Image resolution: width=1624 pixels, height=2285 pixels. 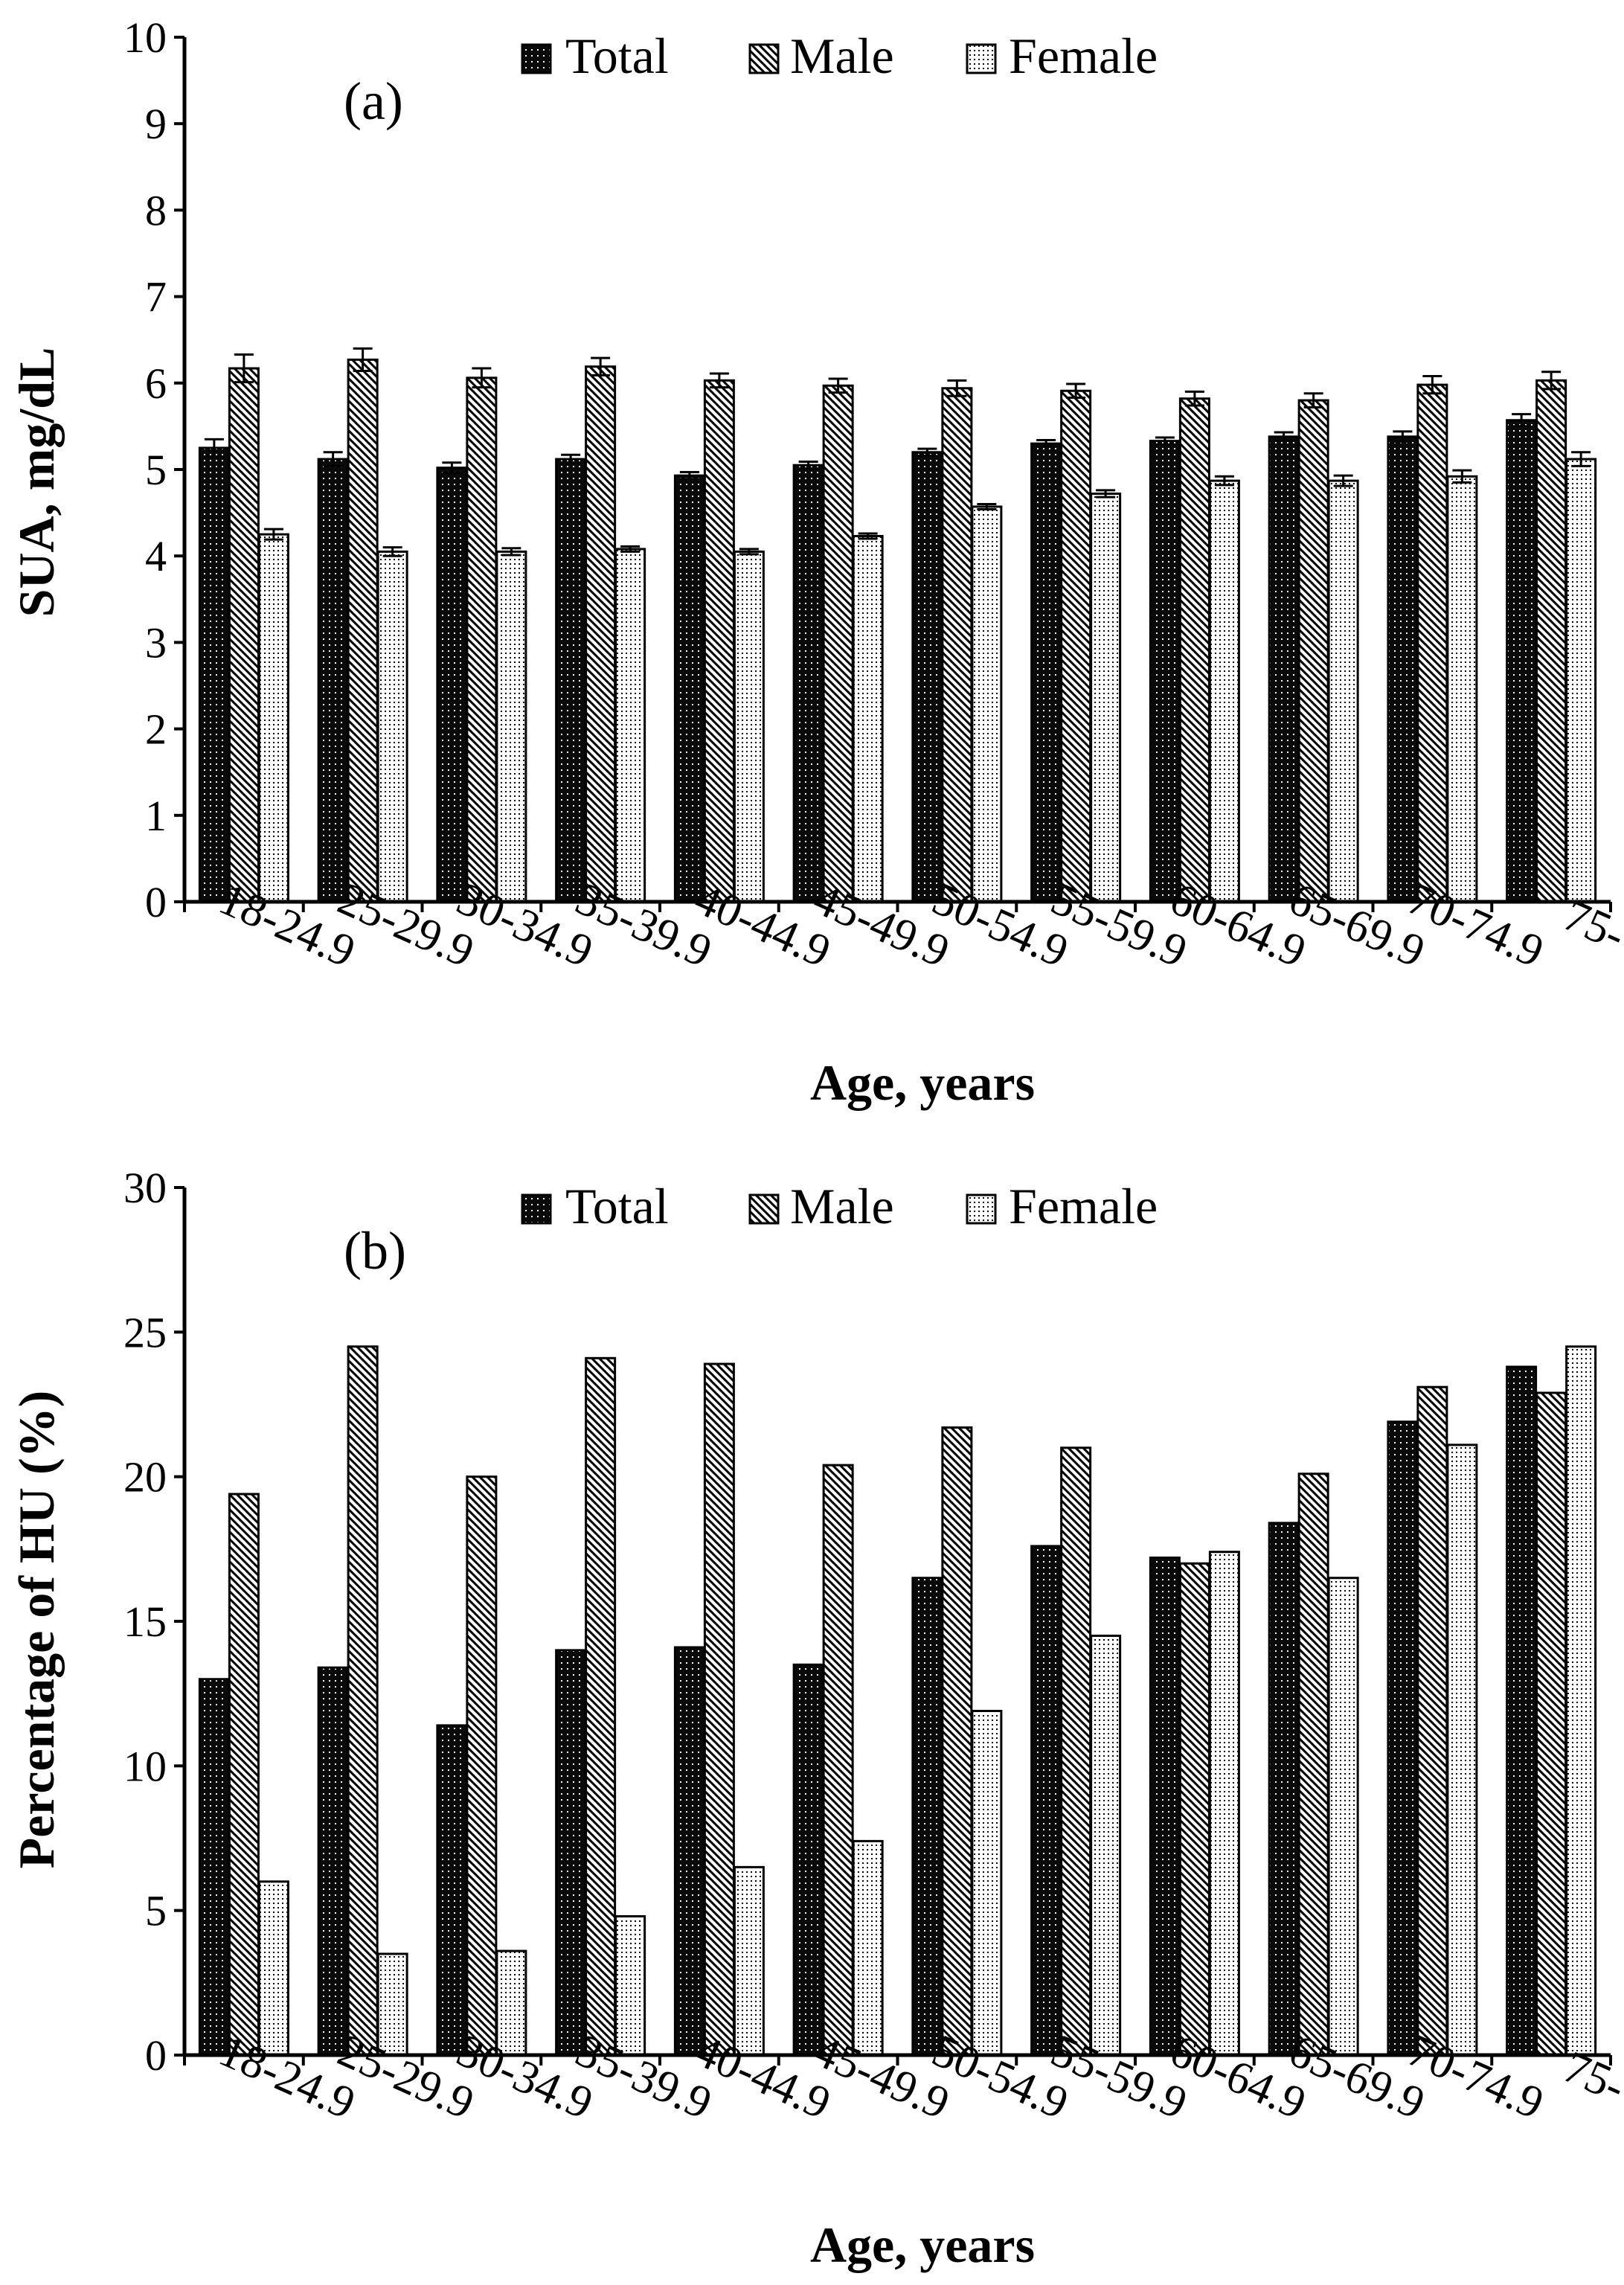 I want to click on error-bar-female-40-44.9, so click(x=749, y=552).